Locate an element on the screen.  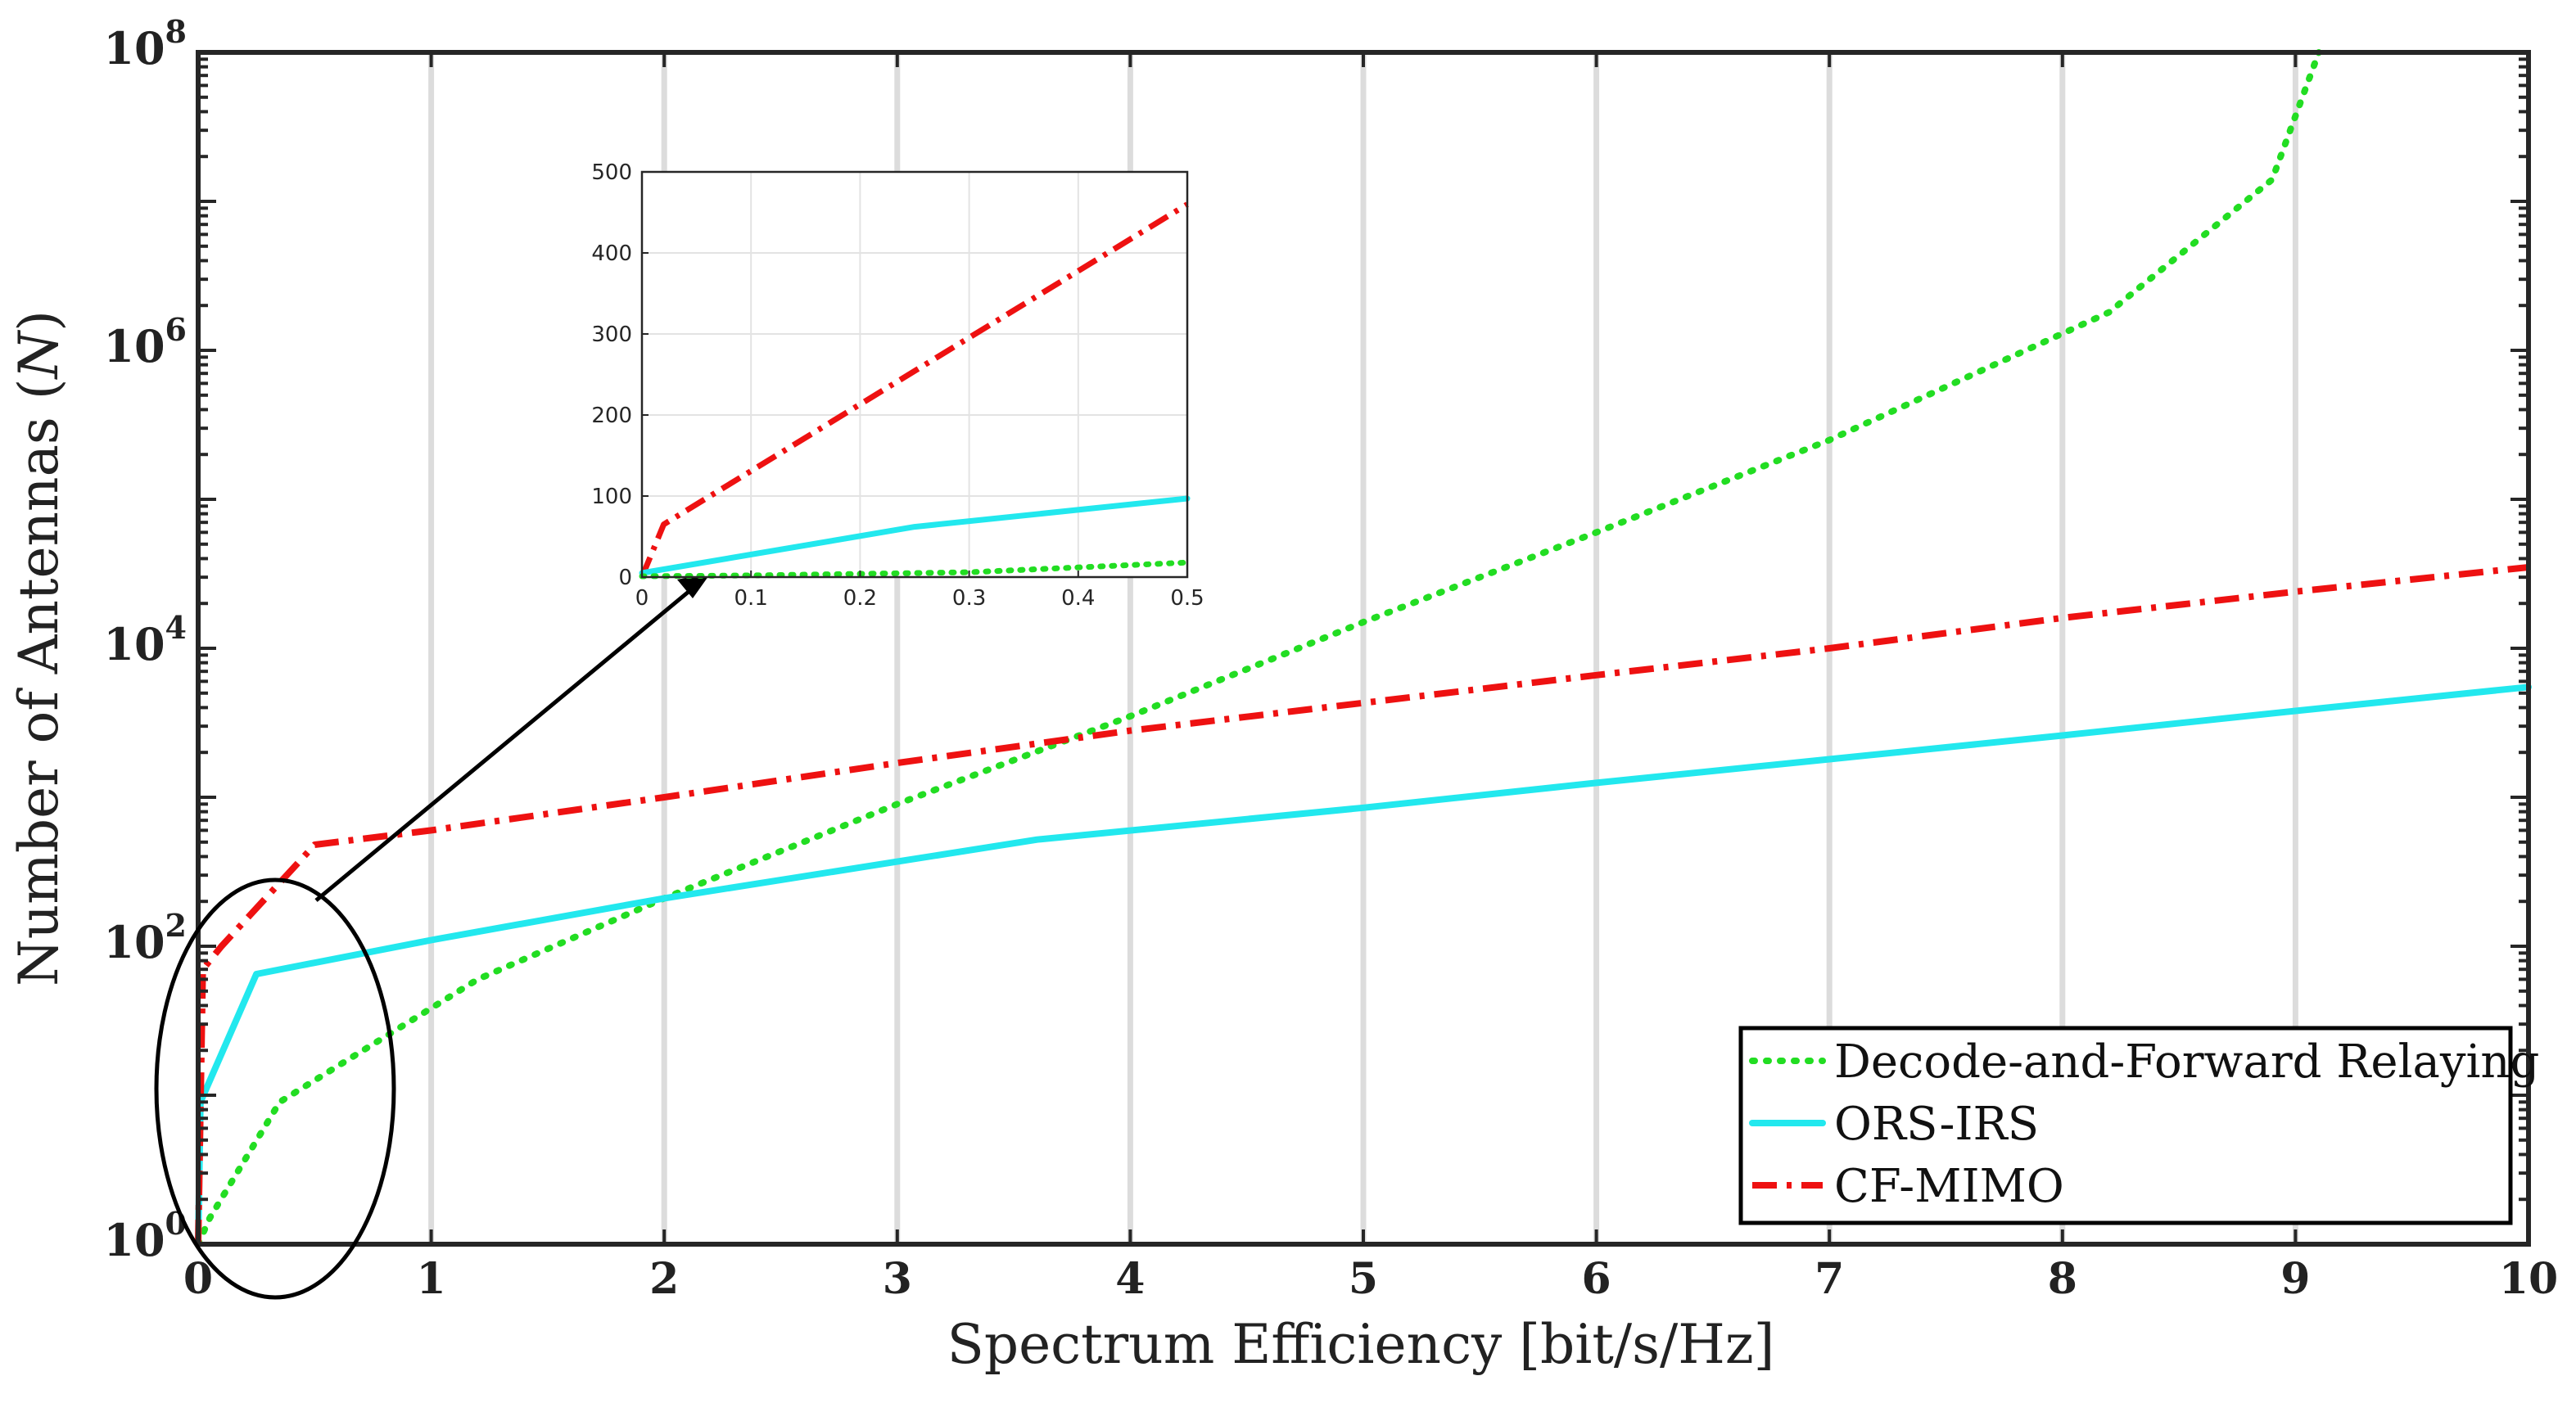
zoom-arrowhead is located at coordinates (694, 585).